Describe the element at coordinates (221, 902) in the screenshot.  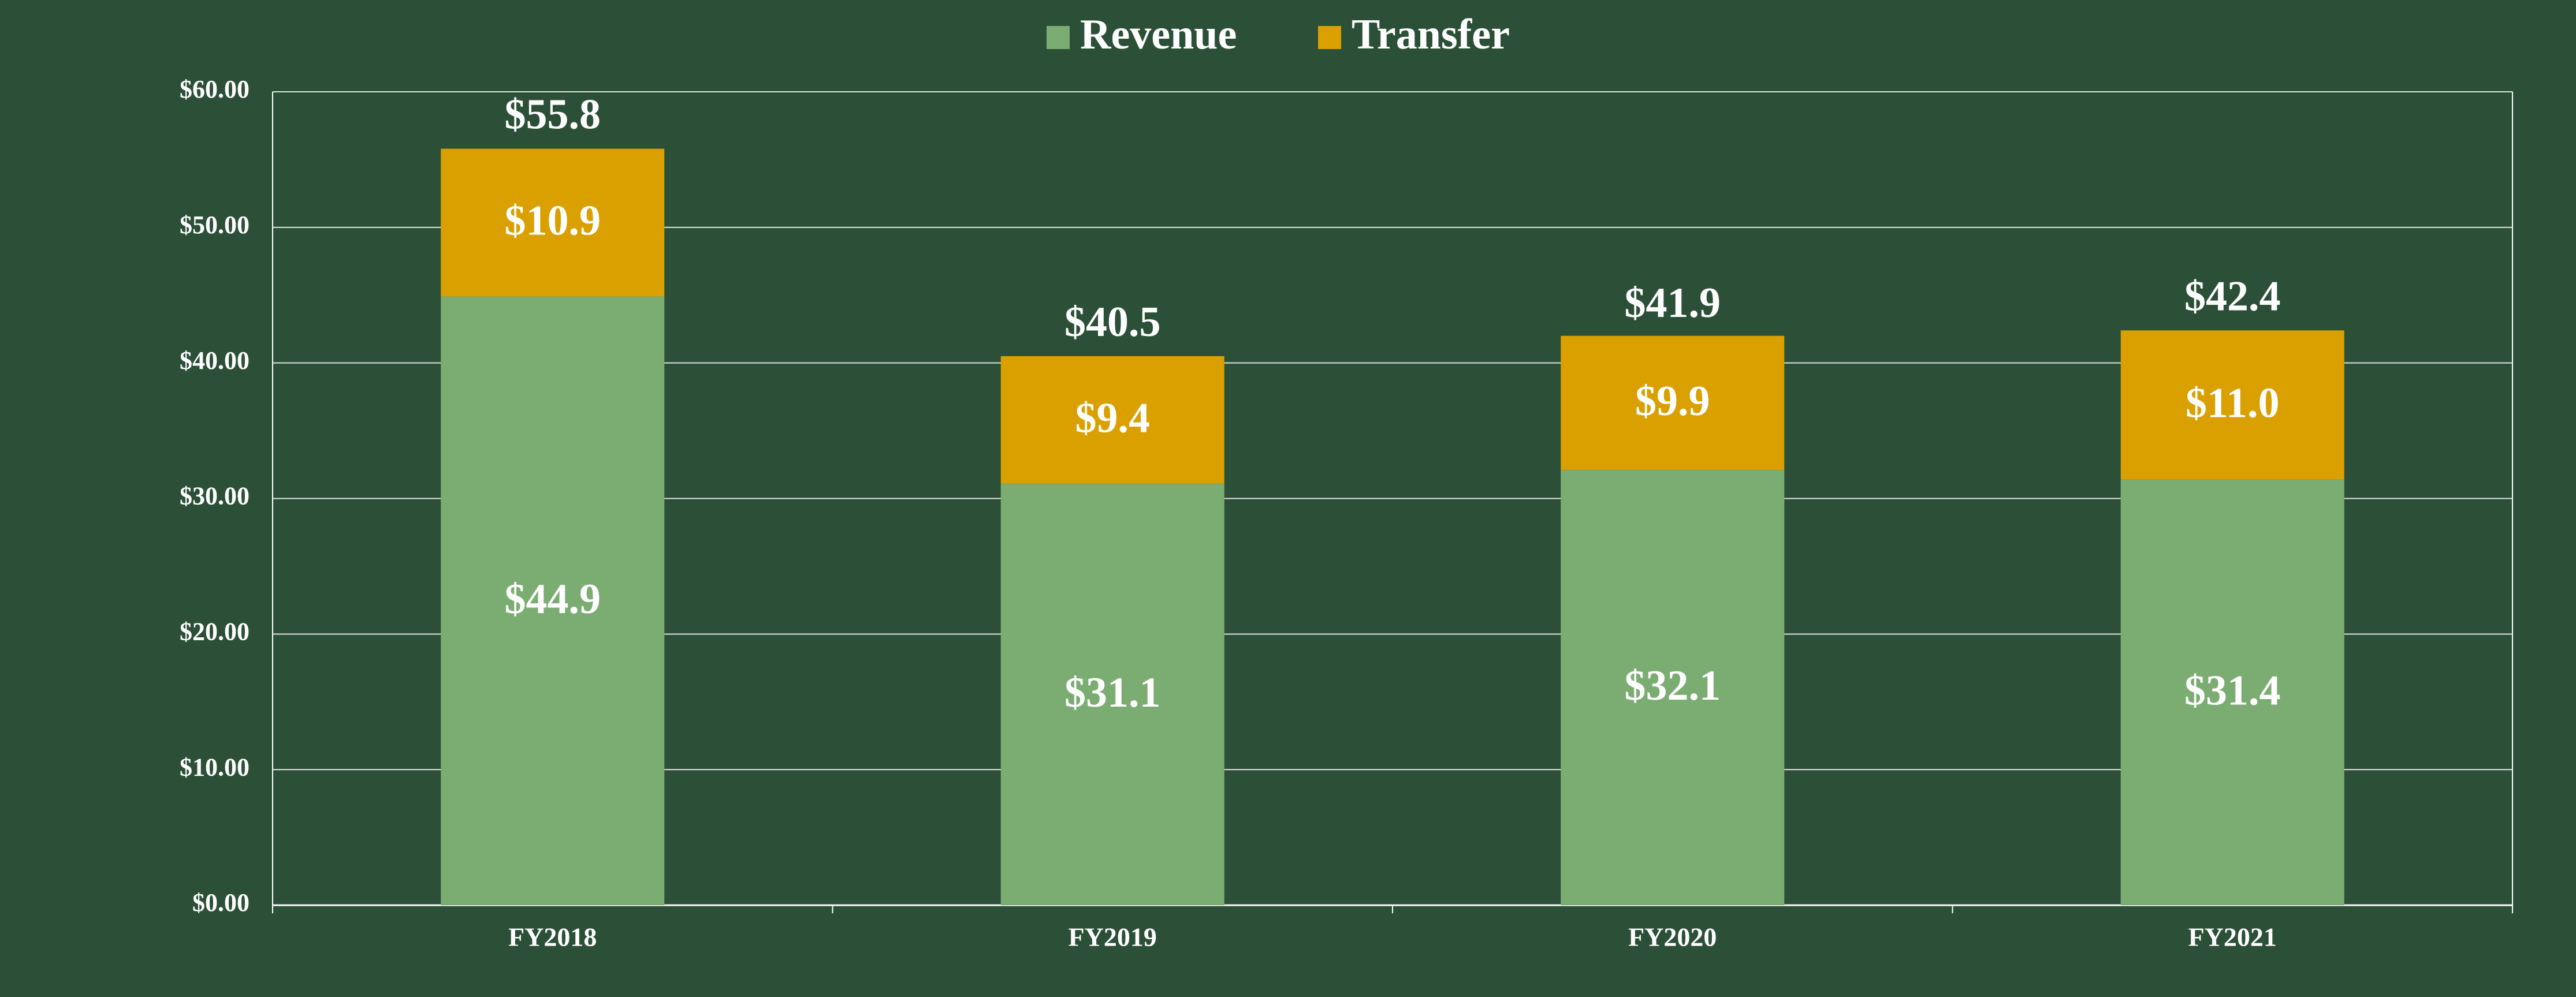
I see `y-tick-label: $0.00` at that location.